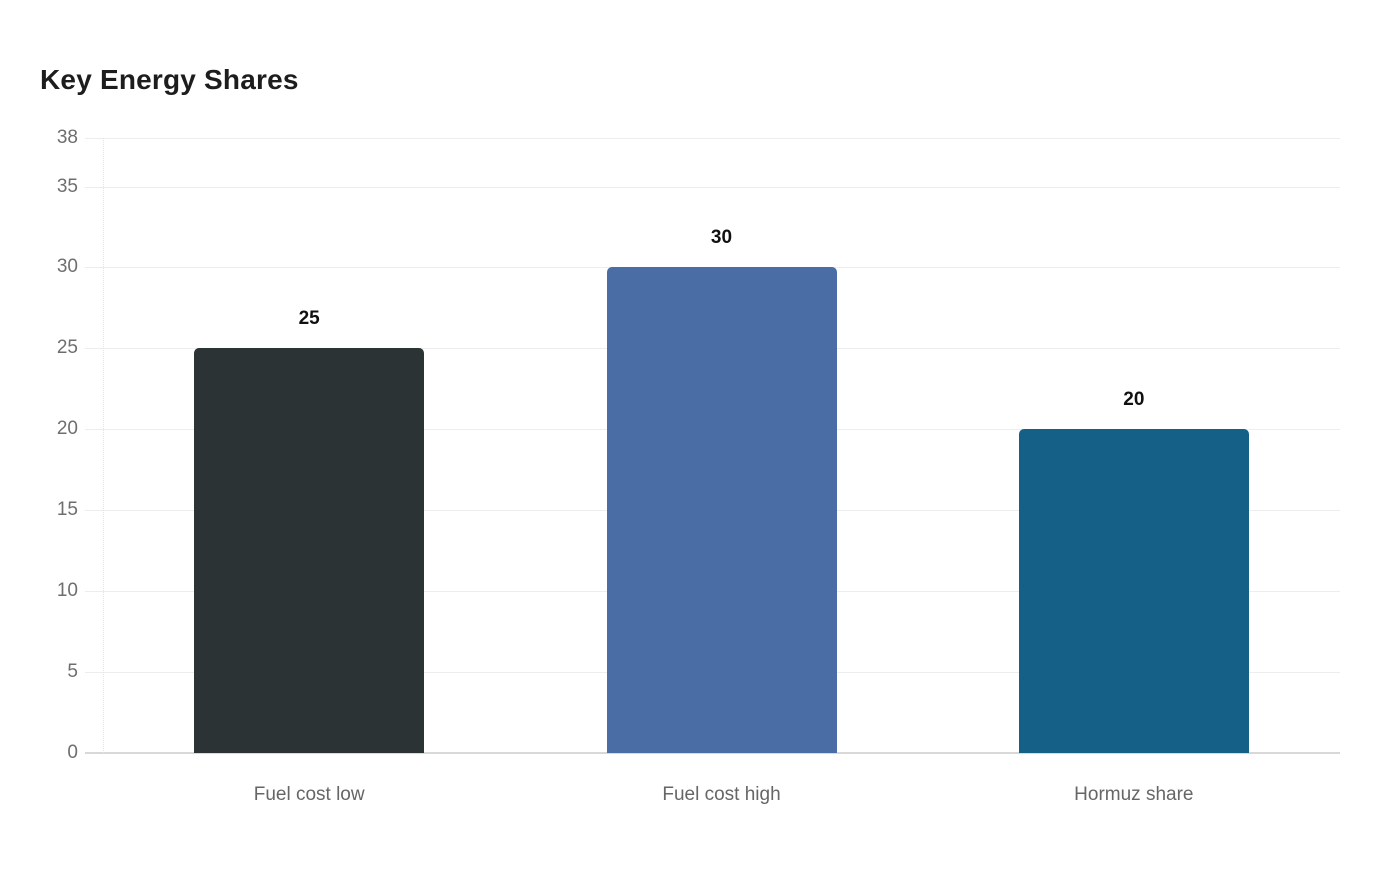 The image size is (1400, 880). Describe the element at coordinates (72, 752) in the screenshot. I see `y-tick-label-0: 0` at that location.